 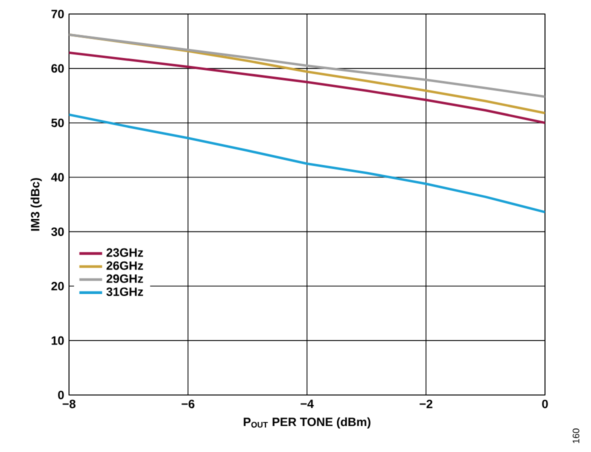 What do you see at coordinates (61, 395) in the screenshot?
I see `y-tick-label: 0` at bounding box center [61, 395].